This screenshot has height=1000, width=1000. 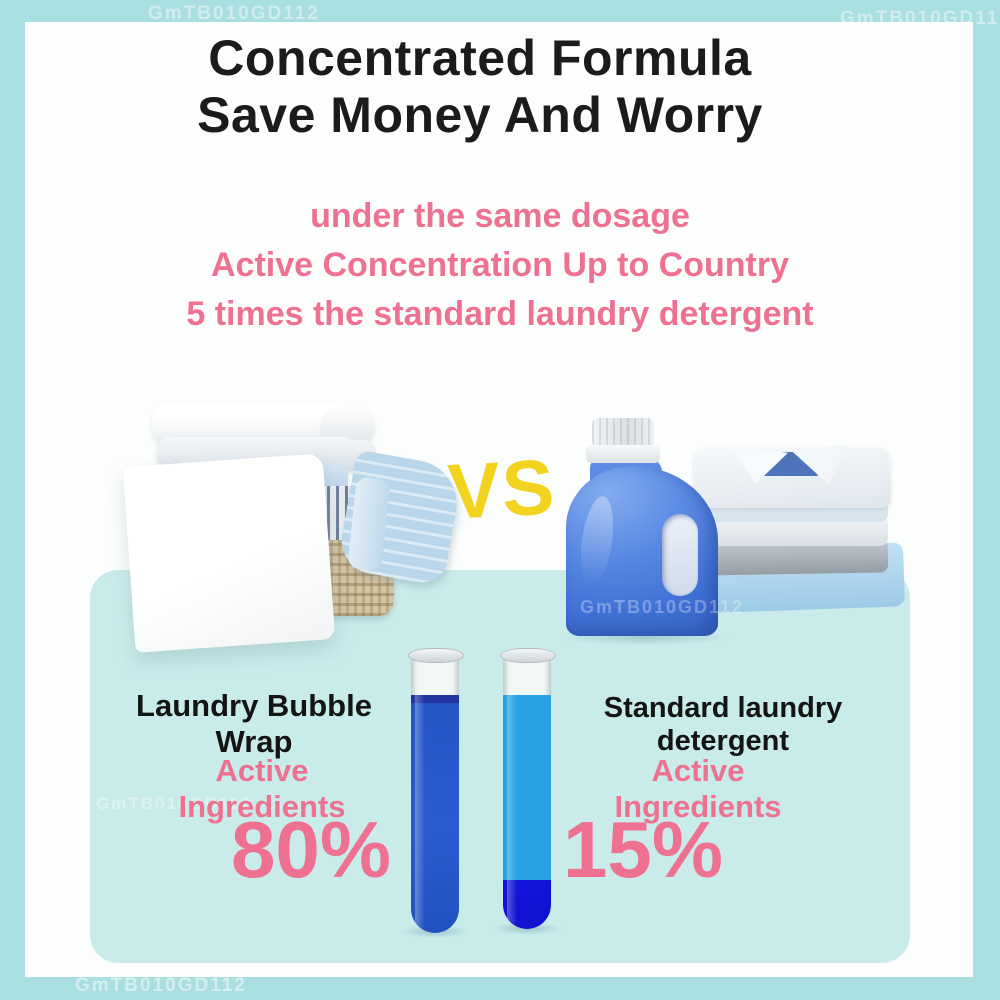 I want to click on metric-label-left: Active Ingredients, so click(x=262, y=788).